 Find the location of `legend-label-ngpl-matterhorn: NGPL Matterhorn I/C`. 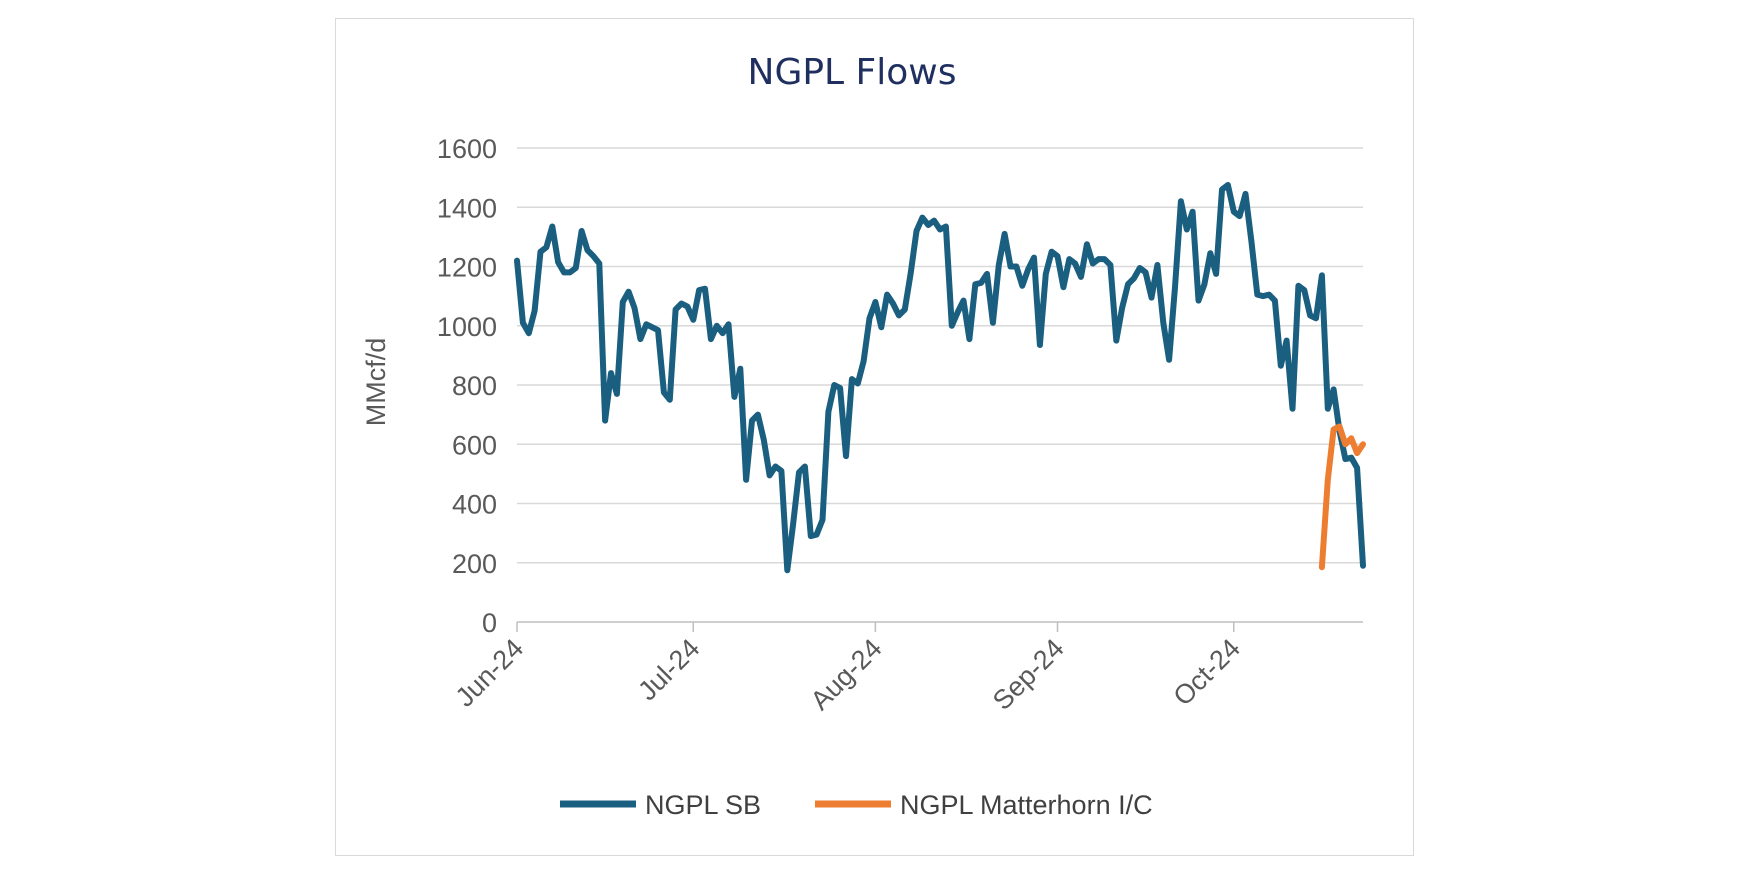

legend-label-ngpl-matterhorn: NGPL Matterhorn I/C is located at coordinates (1026, 805).